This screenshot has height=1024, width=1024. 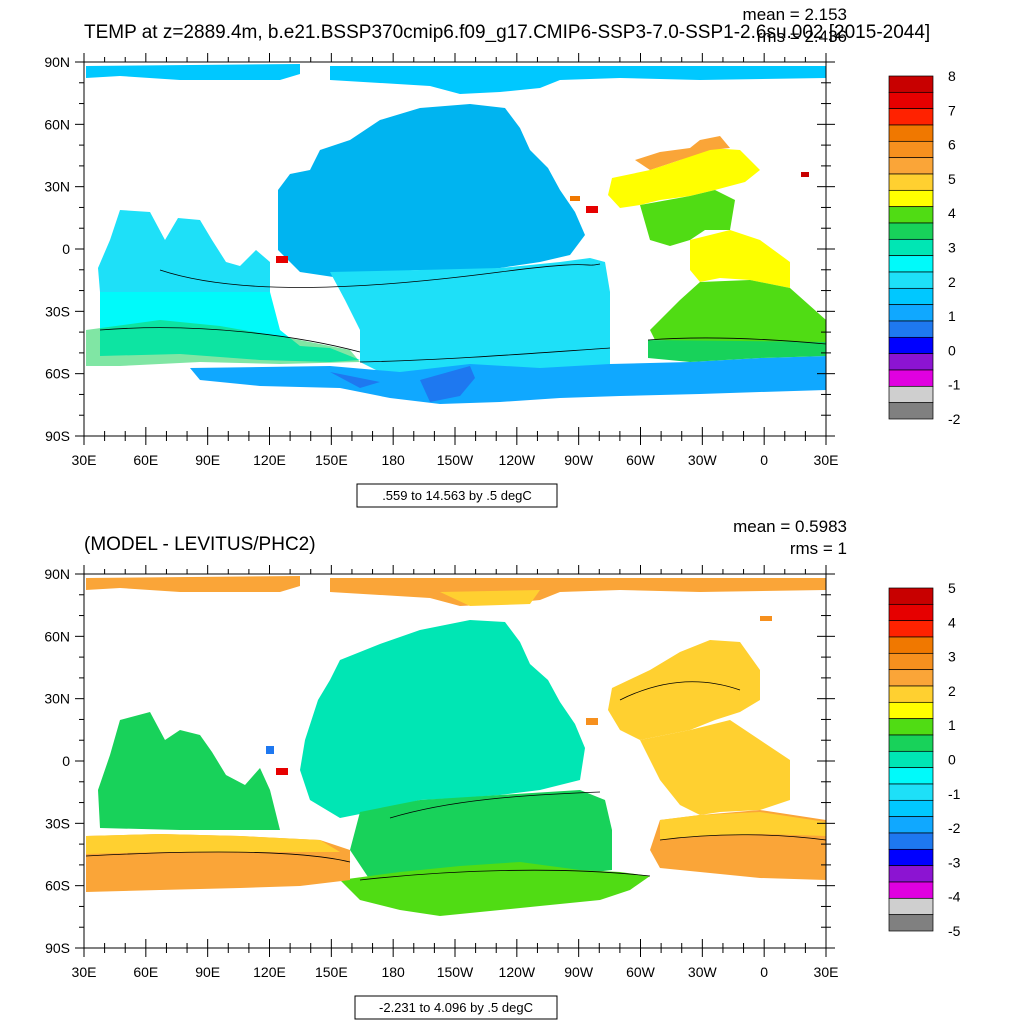 What do you see at coordinates (578, 592) in the screenshot?
I see `ocean-arctic-b` at bounding box center [578, 592].